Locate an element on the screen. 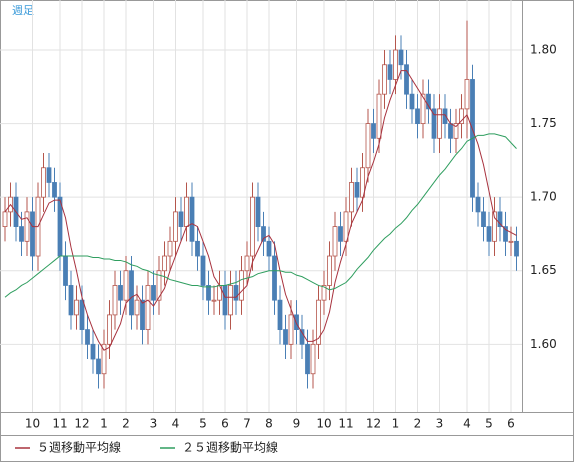  x-tick-label: 4 is located at coordinates (176, 424).